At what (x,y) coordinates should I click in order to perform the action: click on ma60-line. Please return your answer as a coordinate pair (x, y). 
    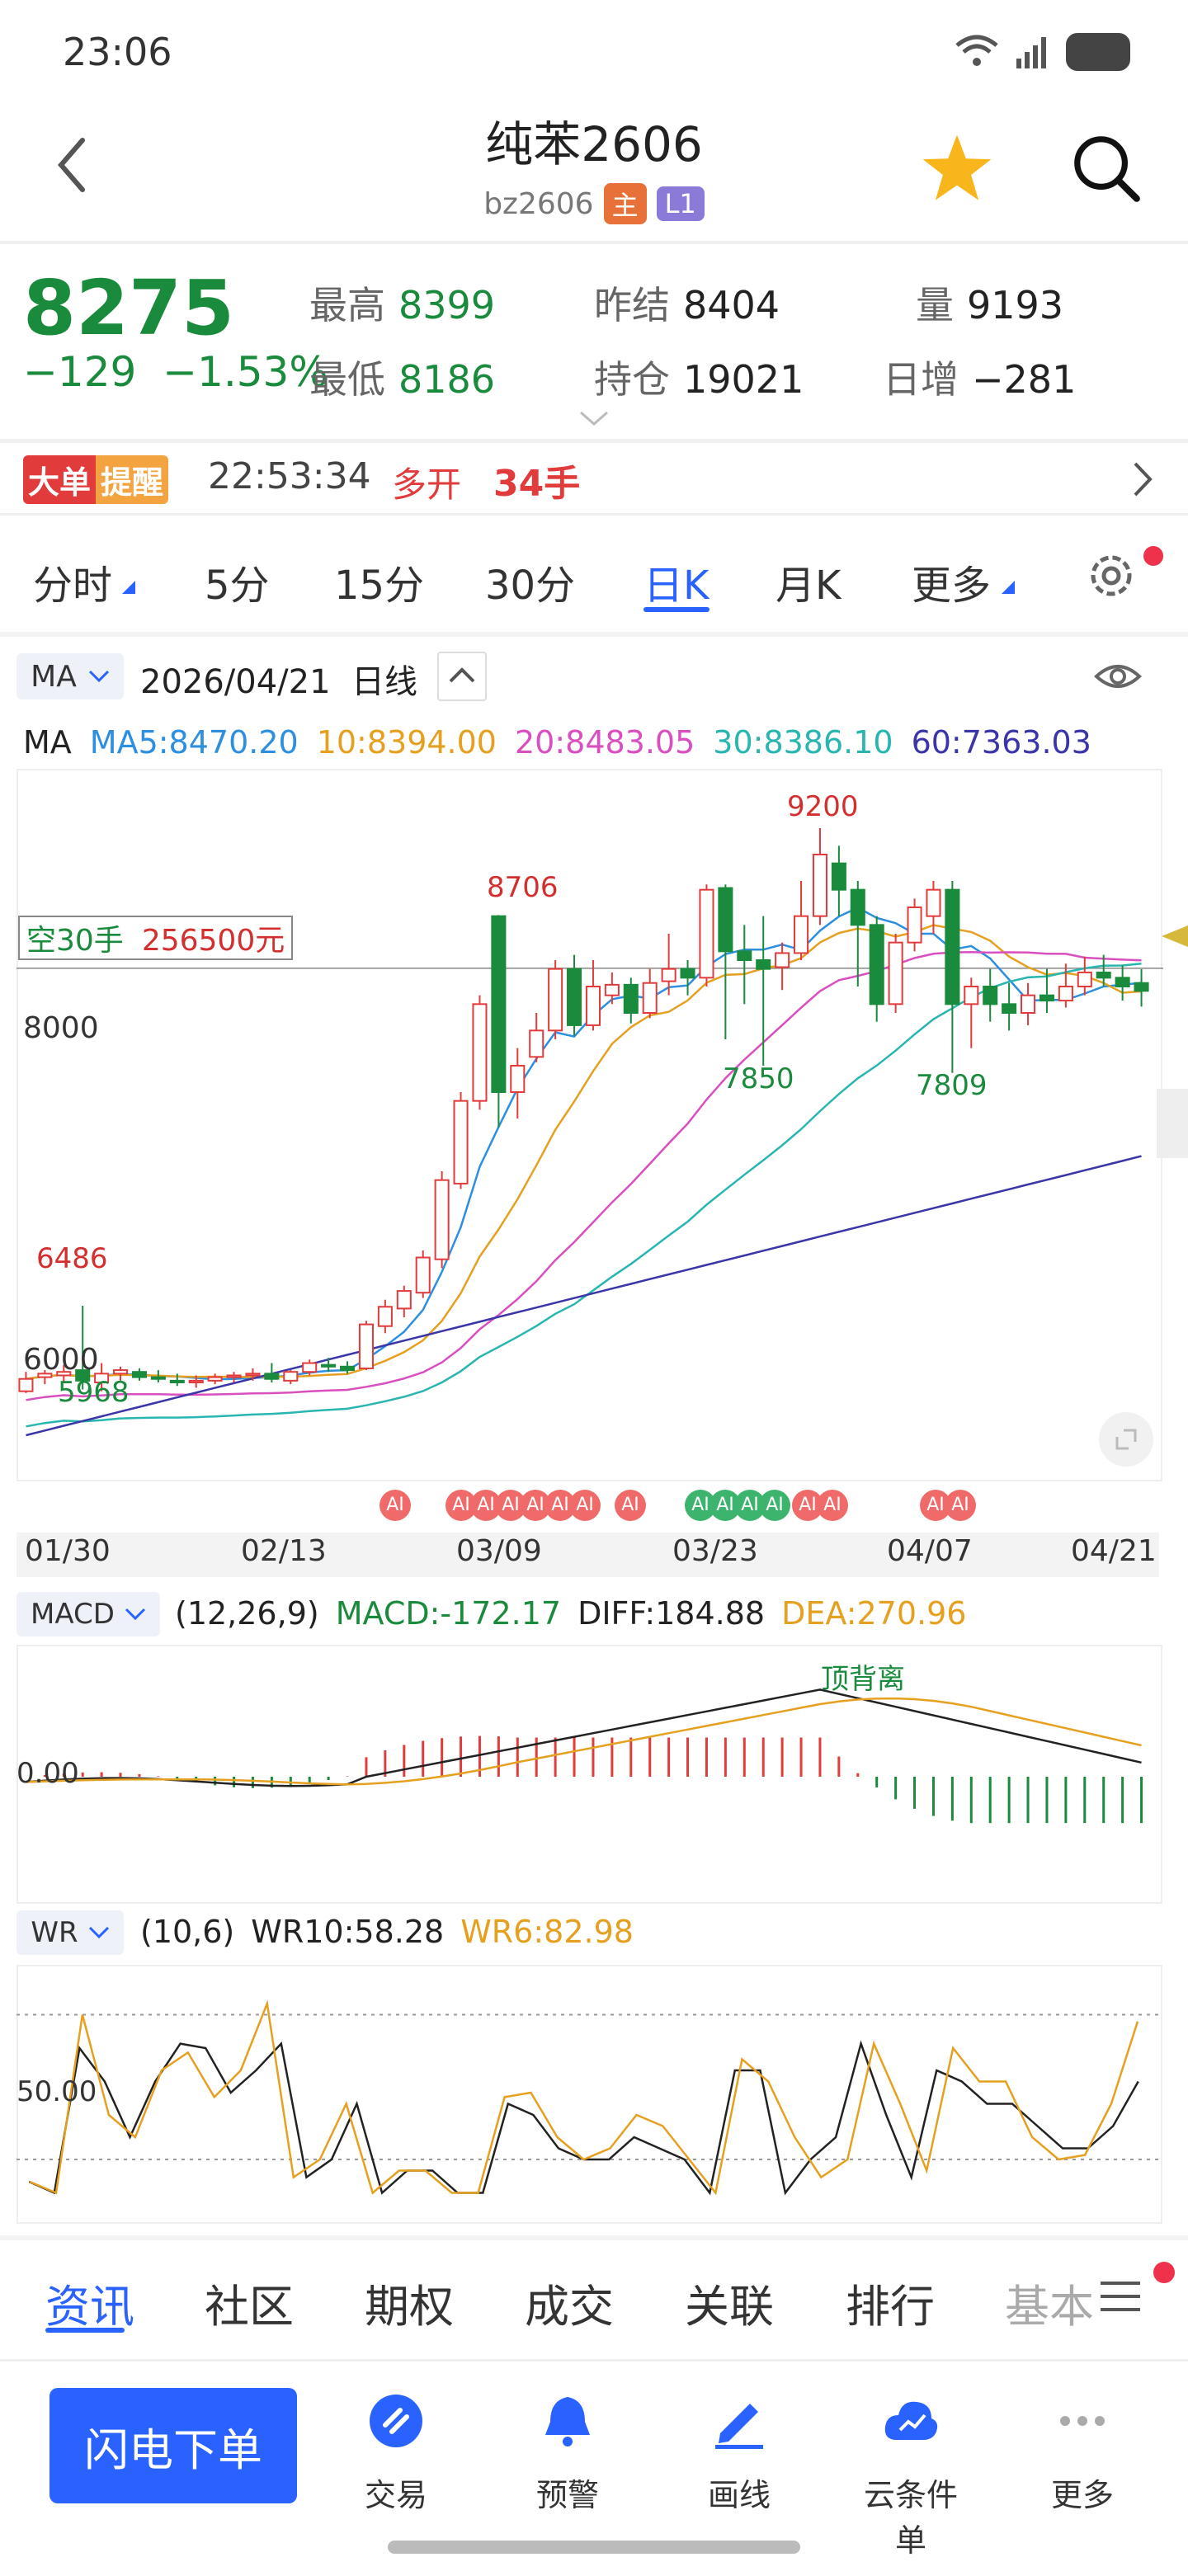
    Looking at the image, I should click on (584, 1296).